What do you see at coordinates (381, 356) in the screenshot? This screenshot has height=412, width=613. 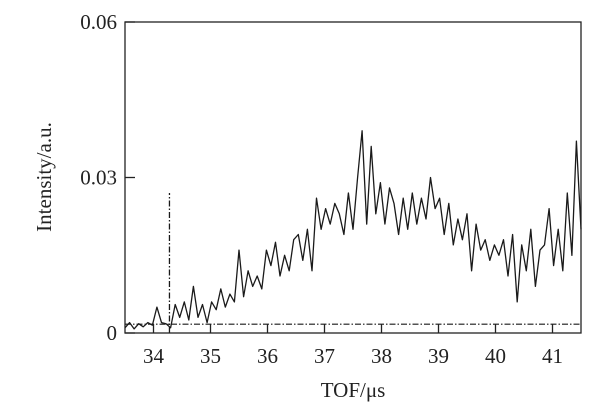 I see `x-tick-label: 38` at bounding box center [381, 356].